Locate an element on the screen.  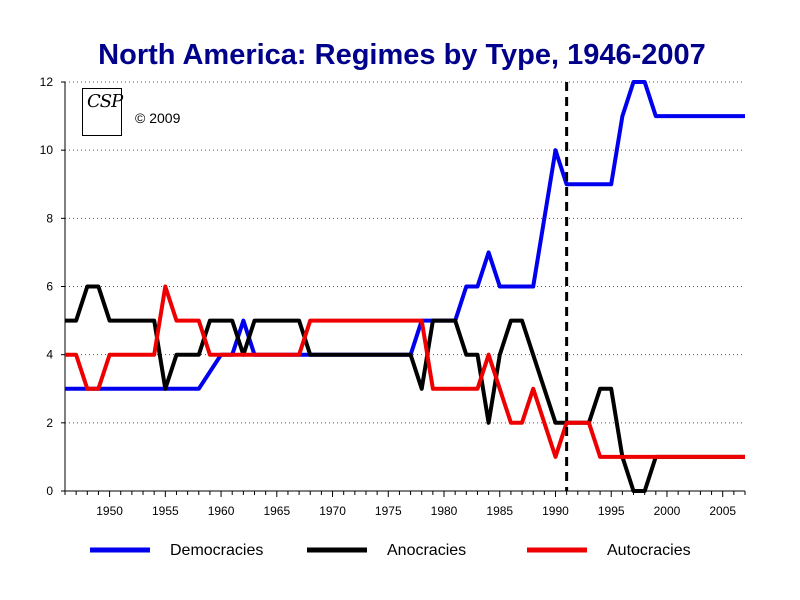
legend: Democracies Anocracies Autocracies is located at coordinates (390, 550).